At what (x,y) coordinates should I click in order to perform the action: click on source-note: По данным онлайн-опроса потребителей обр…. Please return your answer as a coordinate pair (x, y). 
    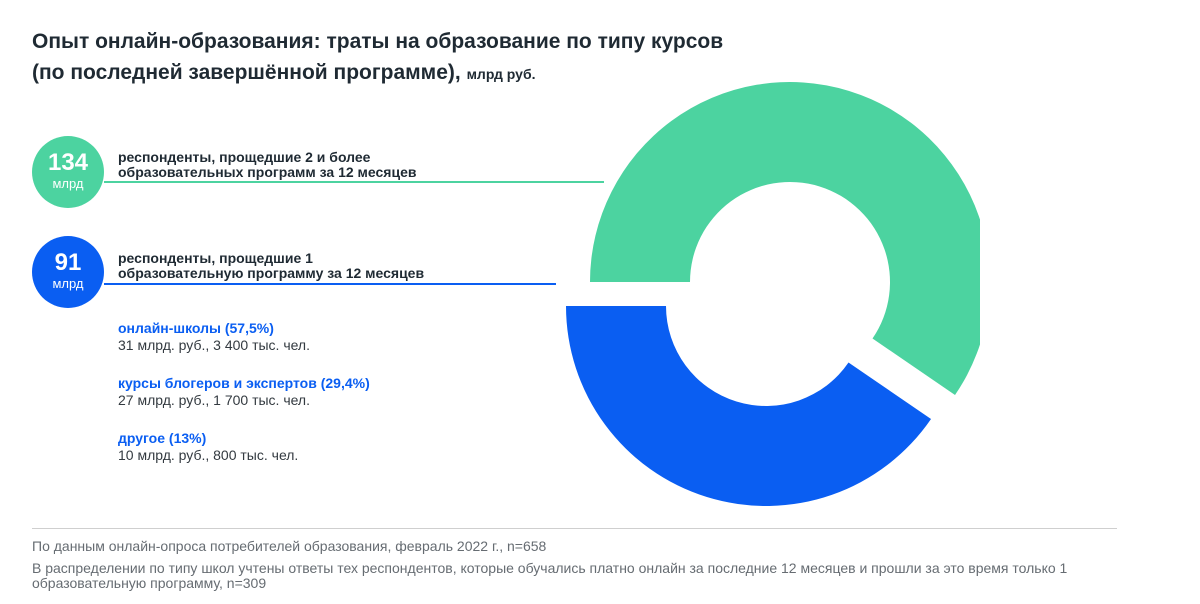
    Looking at the image, I should click on (289, 546).